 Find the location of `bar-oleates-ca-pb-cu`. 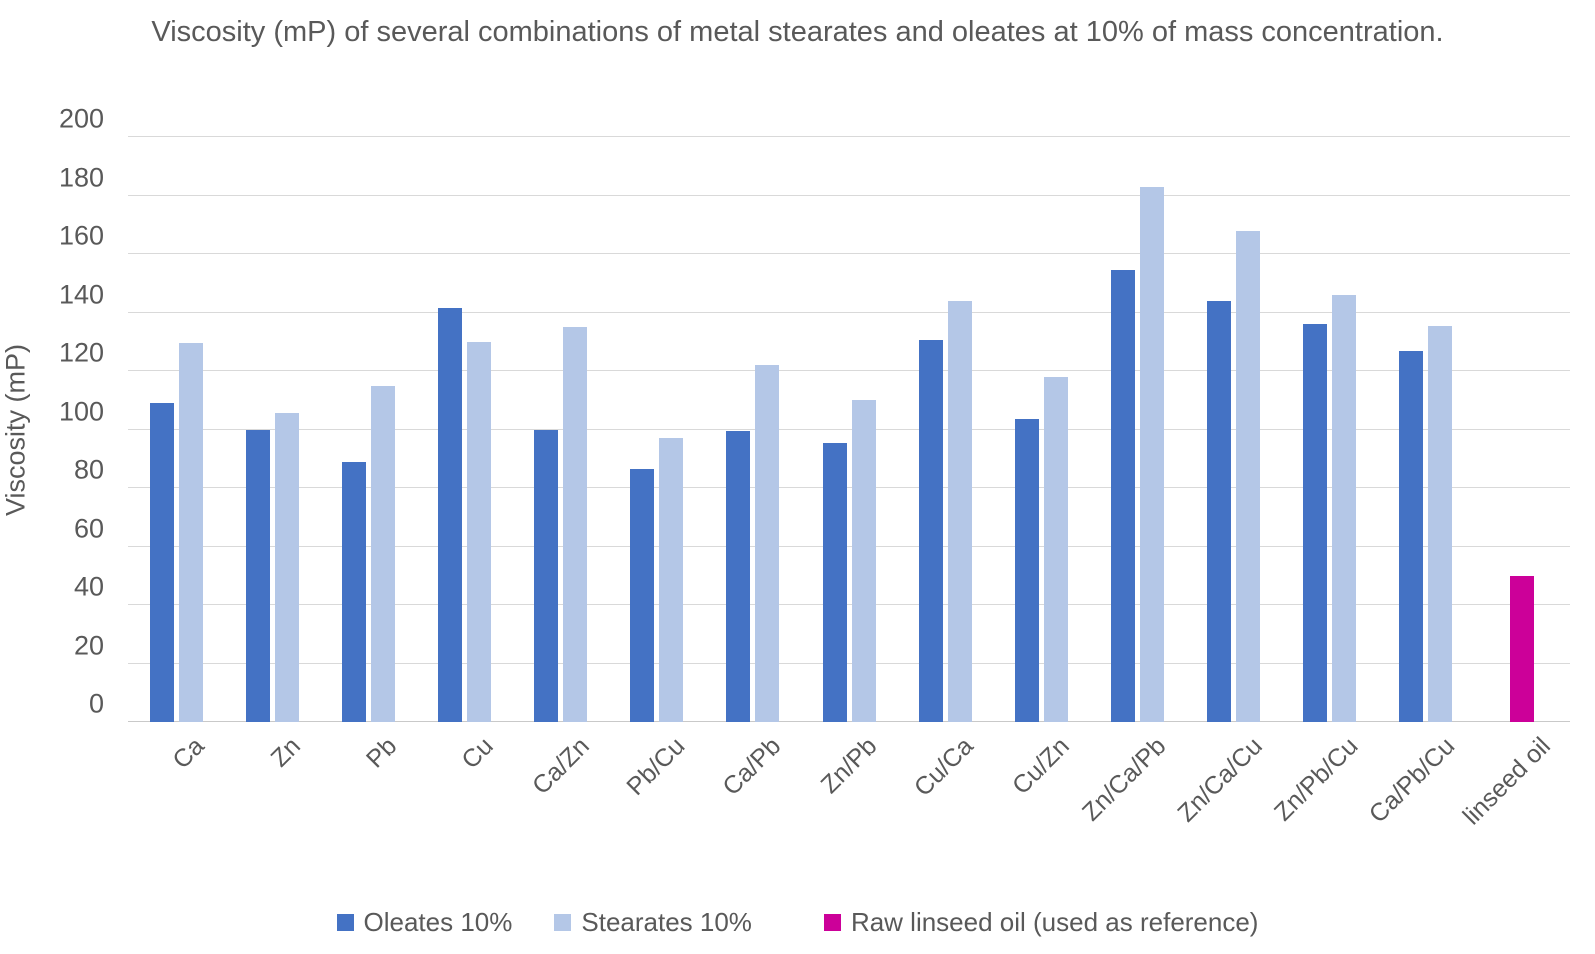

bar-oleates-ca-pb-cu is located at coordinates (1411, 536).